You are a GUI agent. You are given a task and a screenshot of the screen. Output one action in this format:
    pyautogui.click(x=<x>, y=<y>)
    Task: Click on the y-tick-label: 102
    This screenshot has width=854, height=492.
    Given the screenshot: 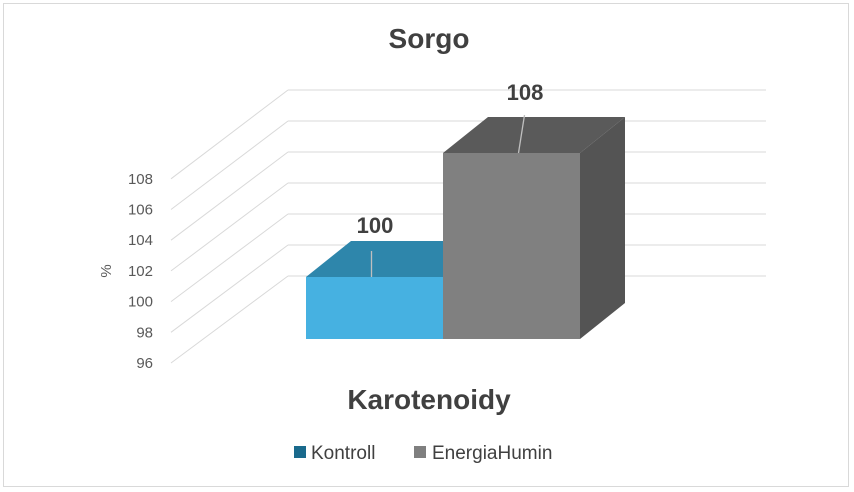 What is the action you would take?
    pyautogui.click(x=140, y=271)
    